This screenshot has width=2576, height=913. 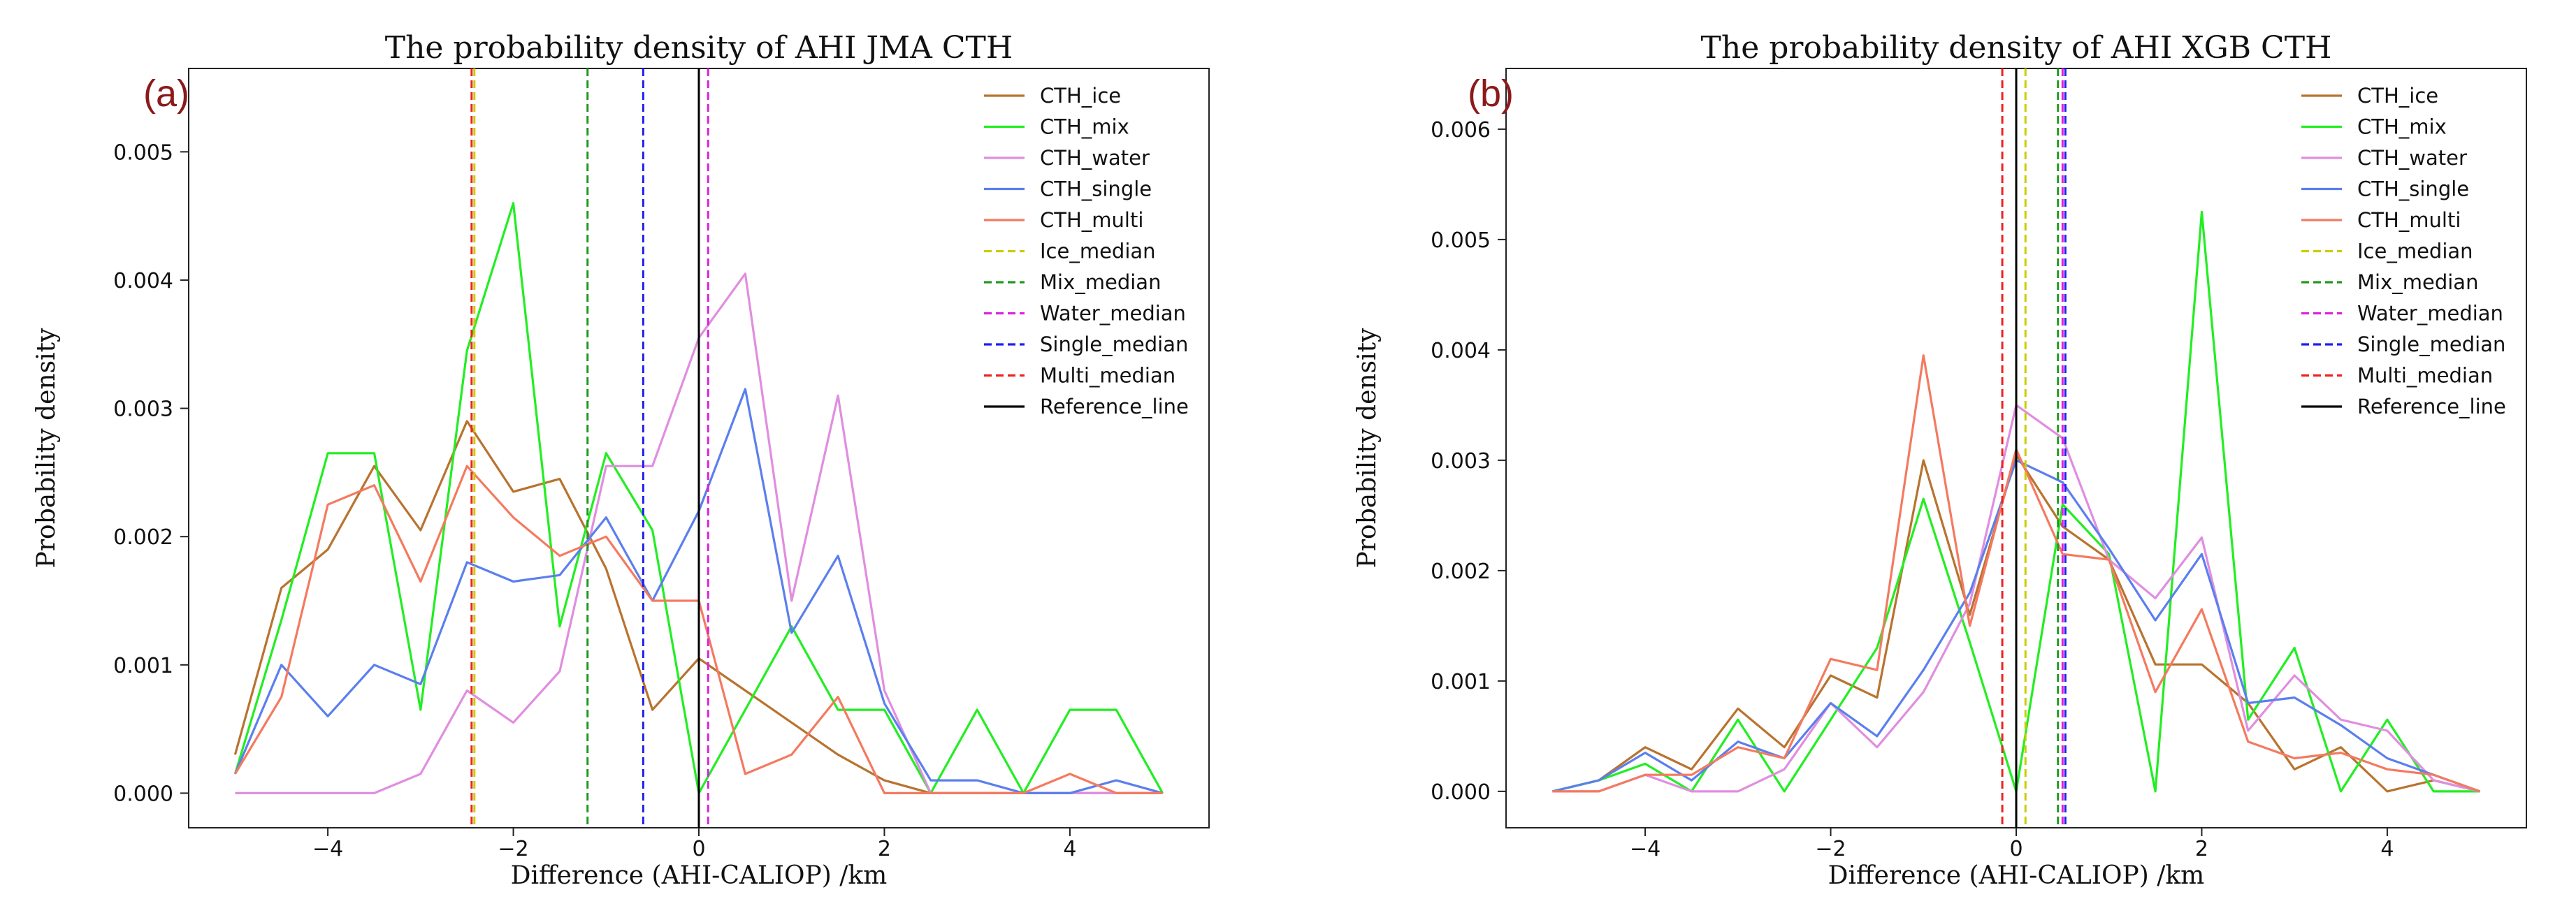 I want to click on y-tick-label: 0.006, so click(x=1461, y=130).